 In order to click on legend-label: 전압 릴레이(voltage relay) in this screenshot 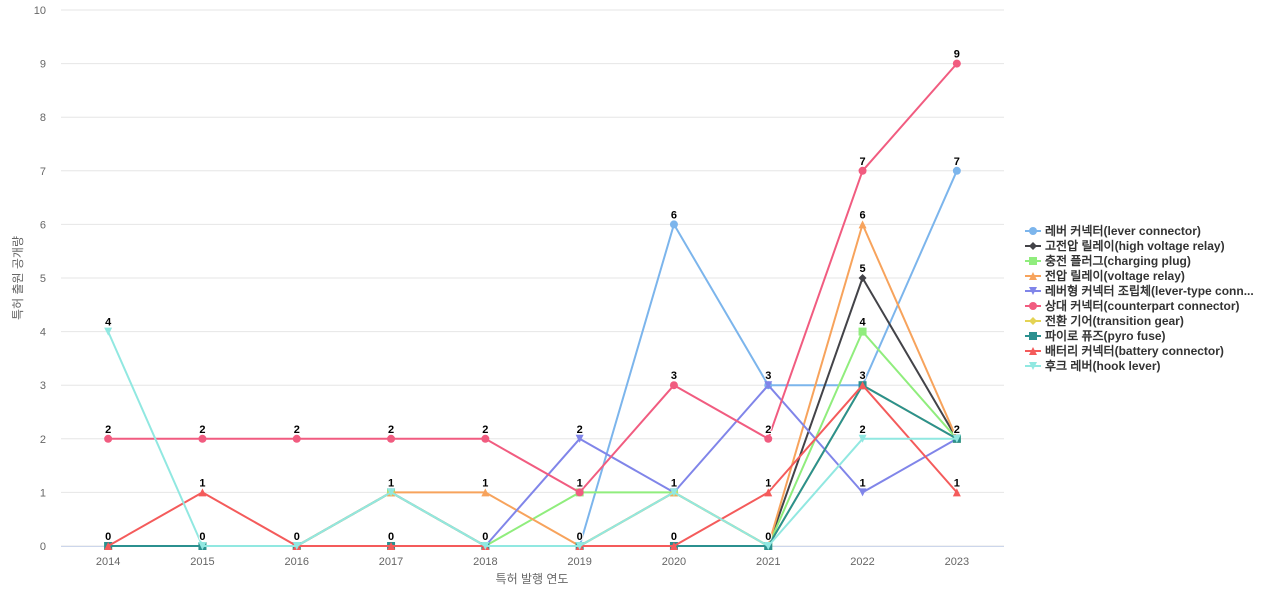, I will do `click(1115, 275)`.